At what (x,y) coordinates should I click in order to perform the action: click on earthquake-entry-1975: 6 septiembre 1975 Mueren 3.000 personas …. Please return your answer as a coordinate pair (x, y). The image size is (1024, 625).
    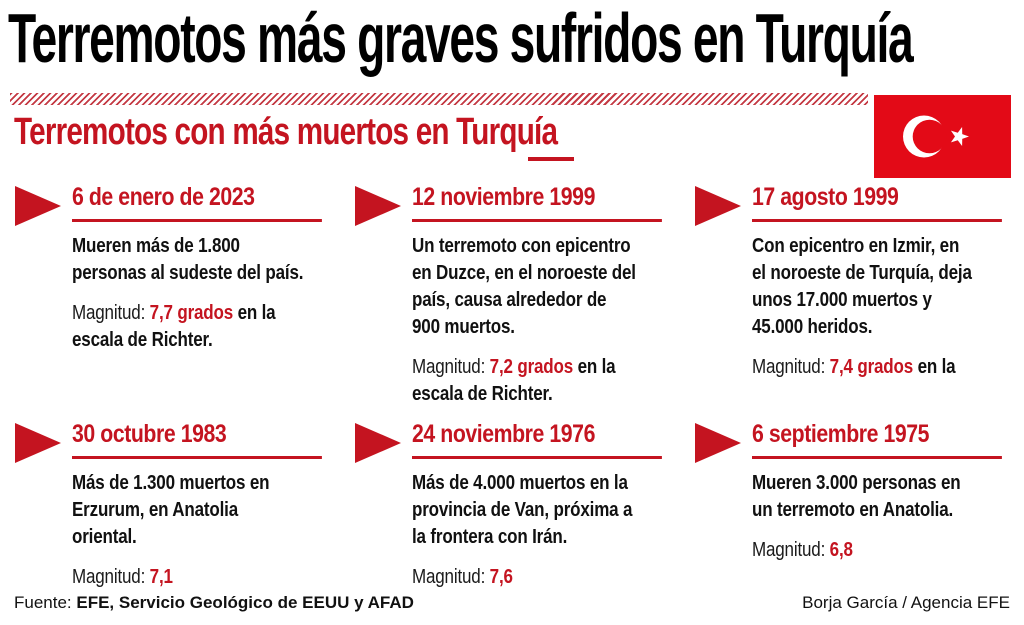
    Looking at the image, I should click on (859, 492).